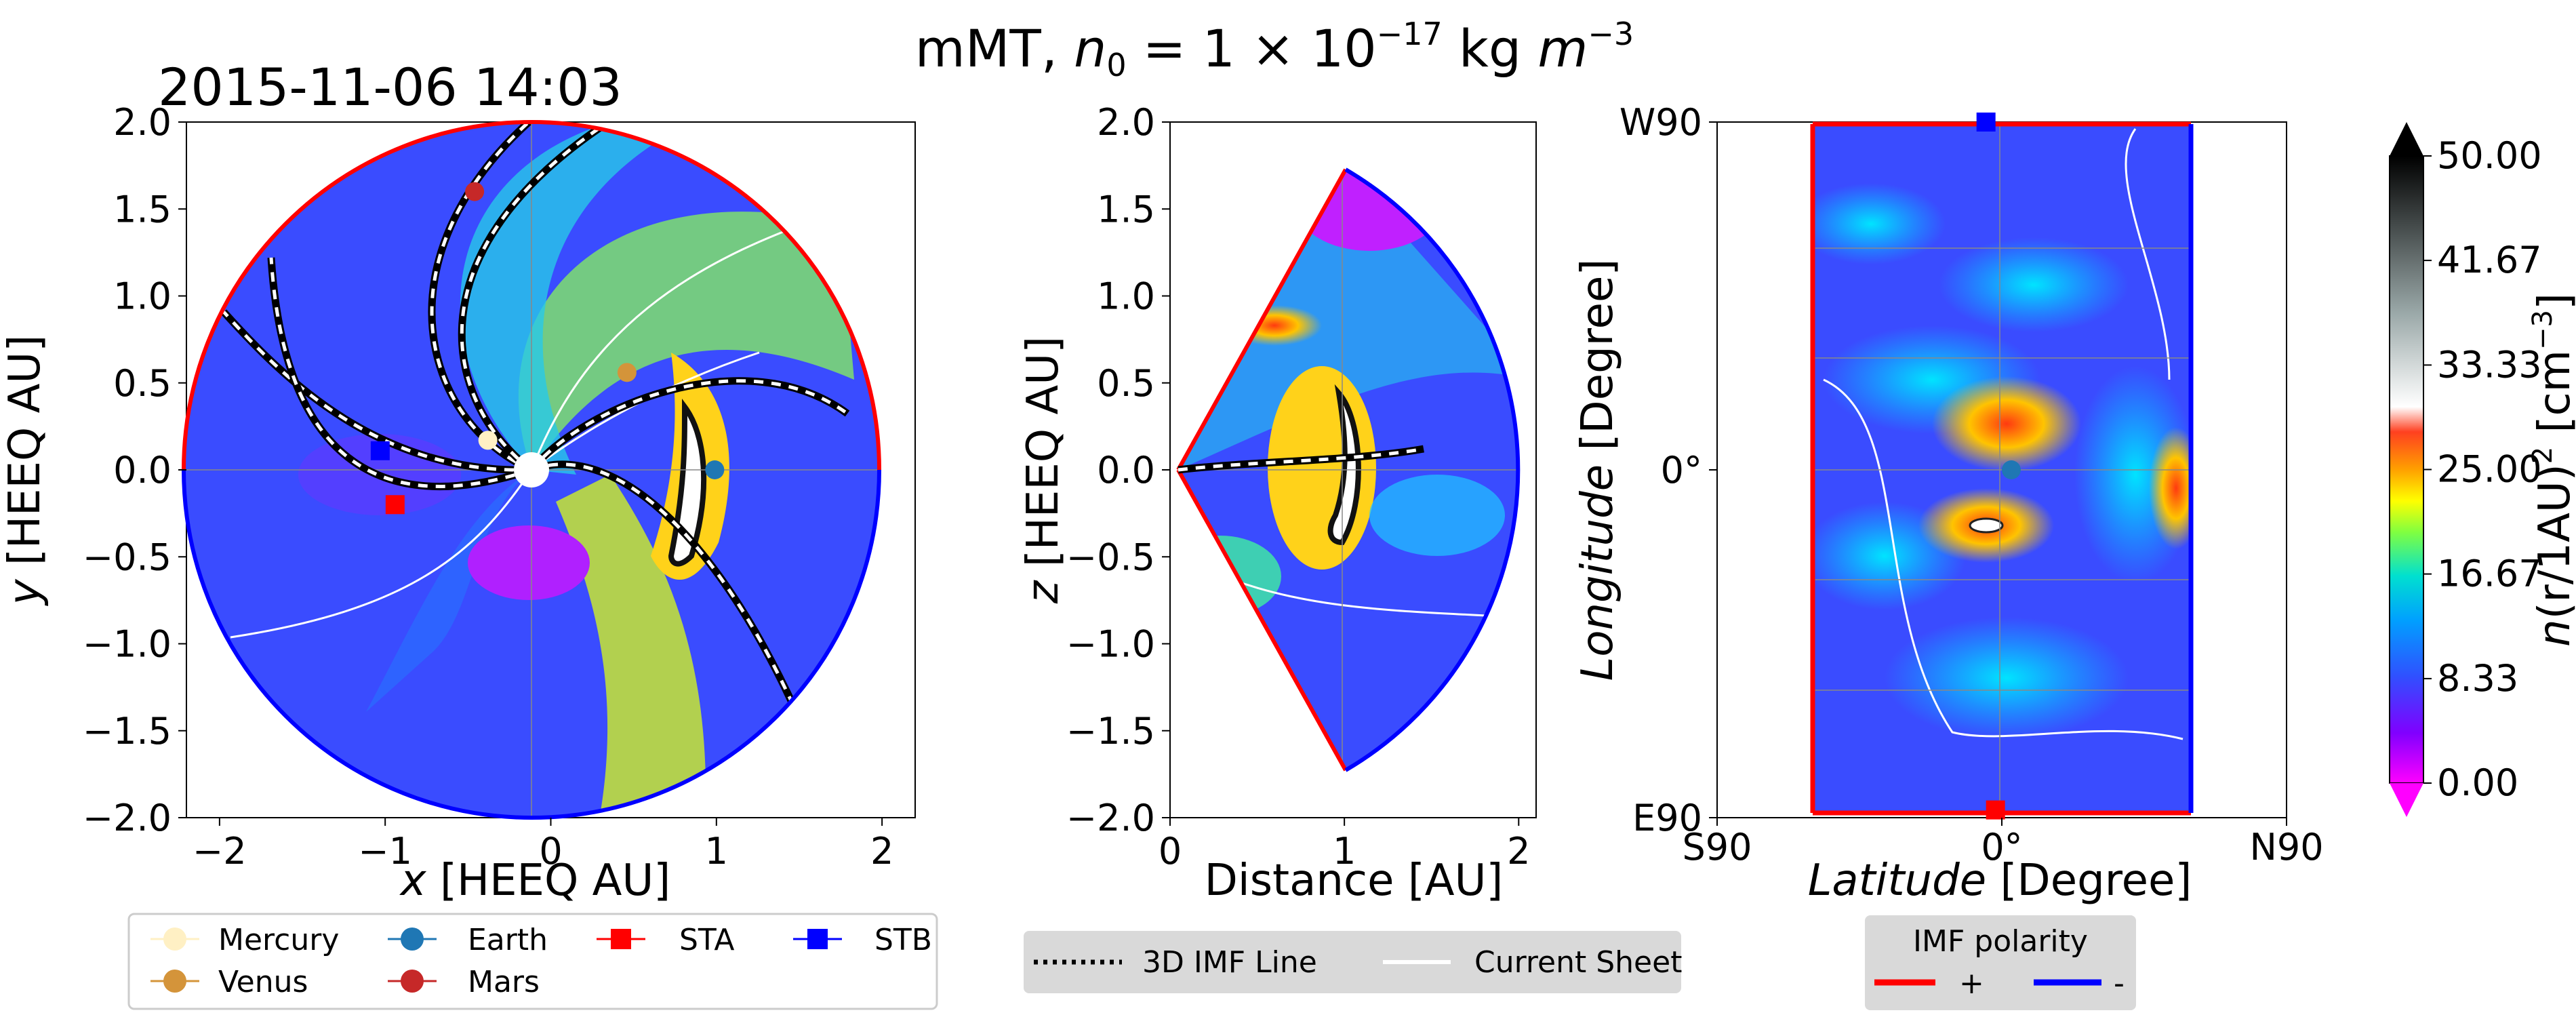 The image size is (2576, 1017). What do you see at coordinates (621, 939) in the screenshot?
I see `sta-marker-icon` at bounding box center [621, 939].